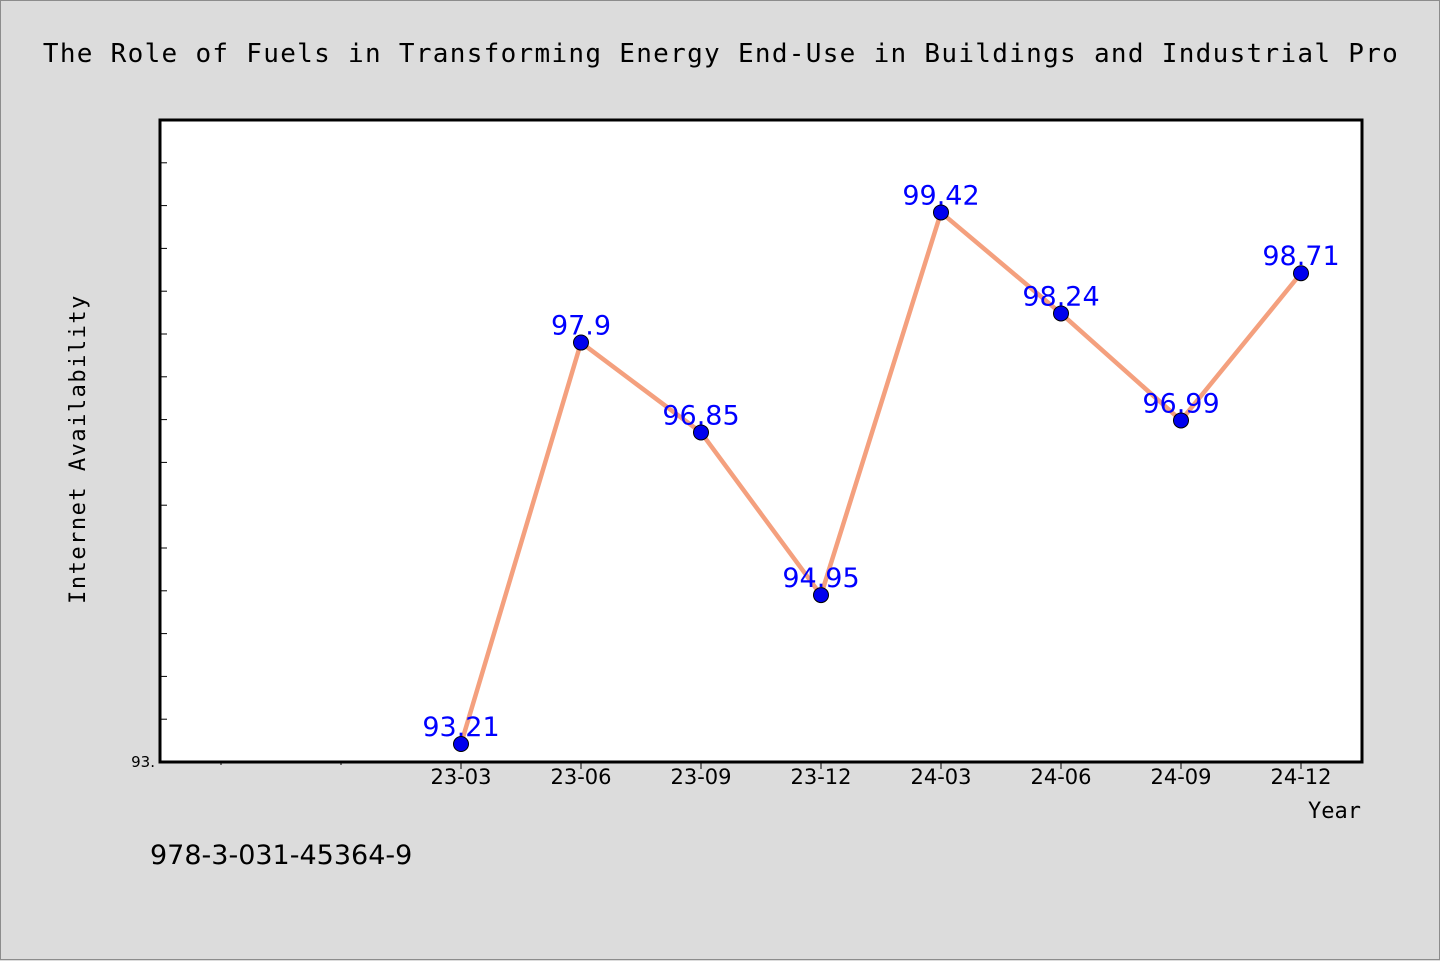  I want to click on x-tick-label: 24-09, so click(1180, 777).